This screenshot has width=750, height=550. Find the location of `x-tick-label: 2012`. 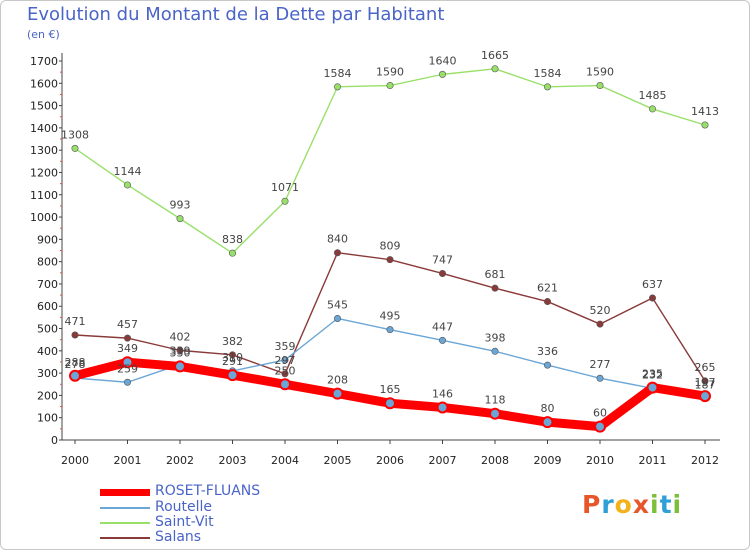

x-tick-label: 2012 is located at coordinates (705, 460).